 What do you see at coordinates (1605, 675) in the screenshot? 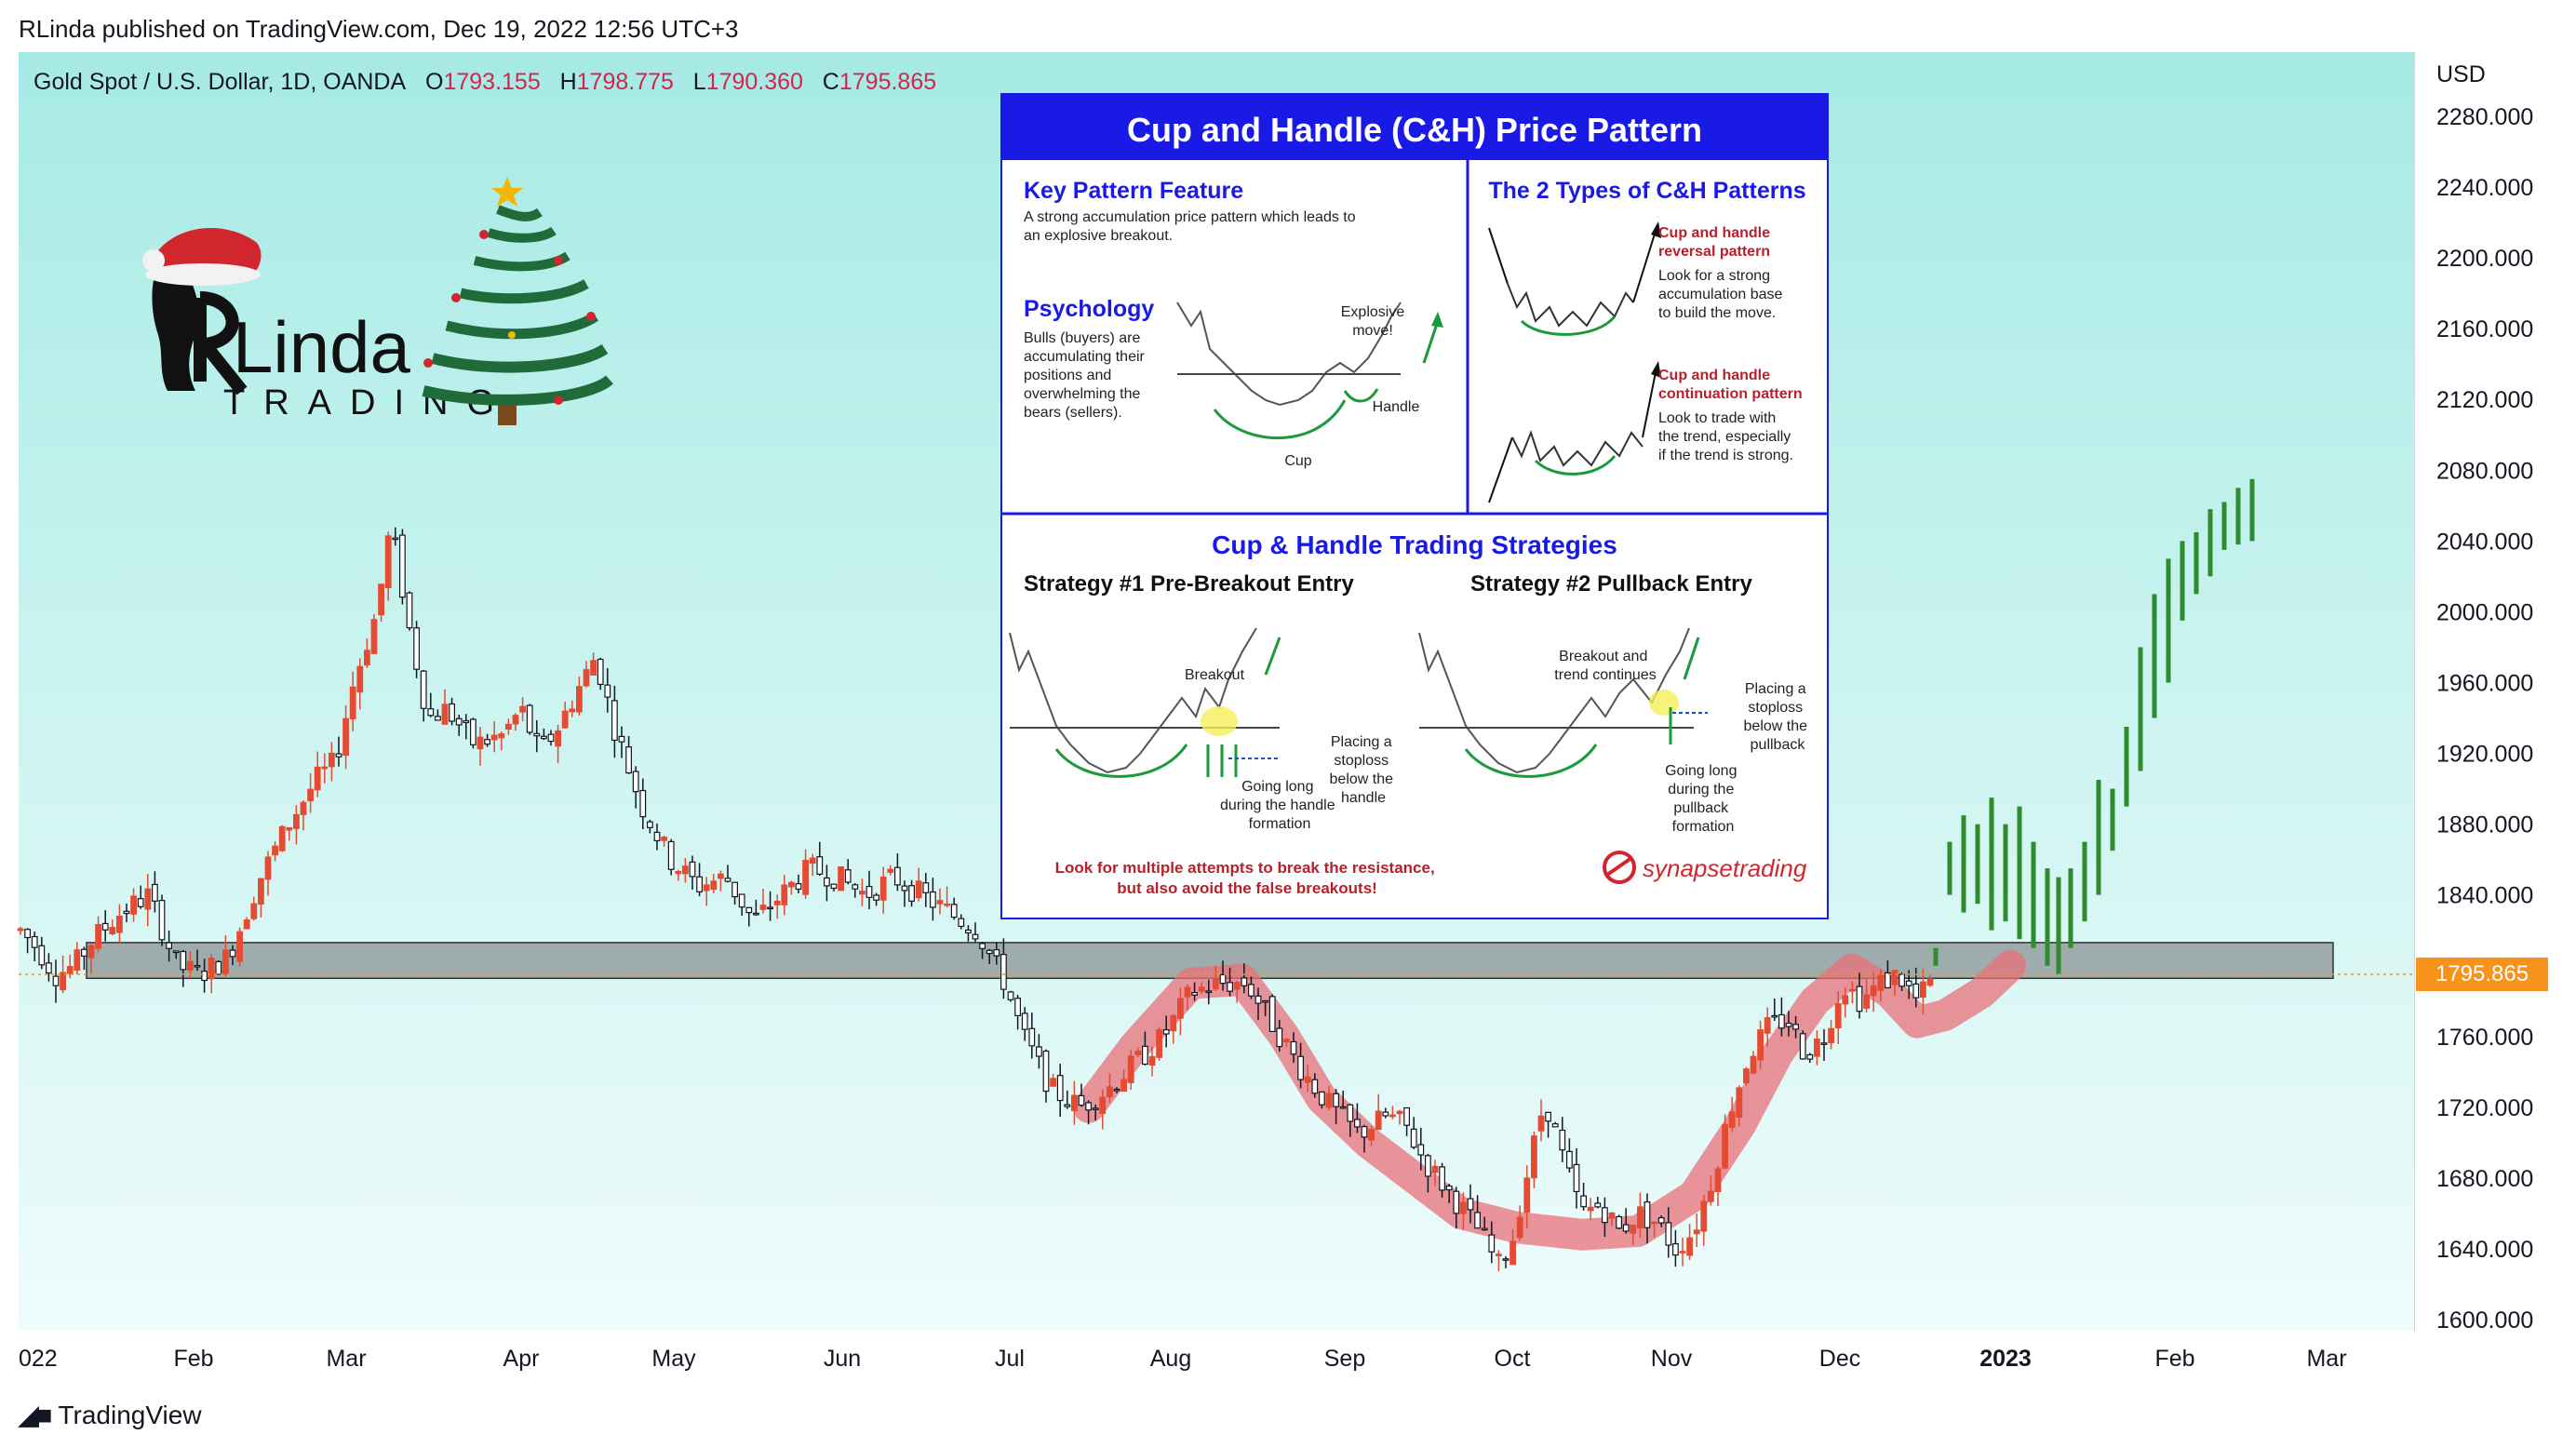
I see `s2-breakout-2: trend continues` at bounding box center [1605, 675].